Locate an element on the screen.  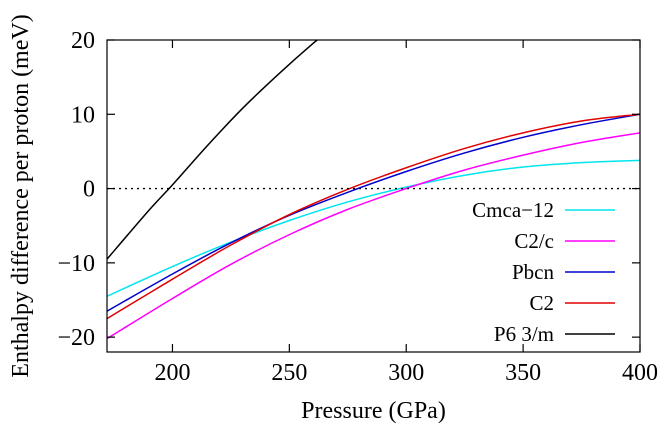
legend-label-4: P6 3/m is located at coordinates (524, 334).